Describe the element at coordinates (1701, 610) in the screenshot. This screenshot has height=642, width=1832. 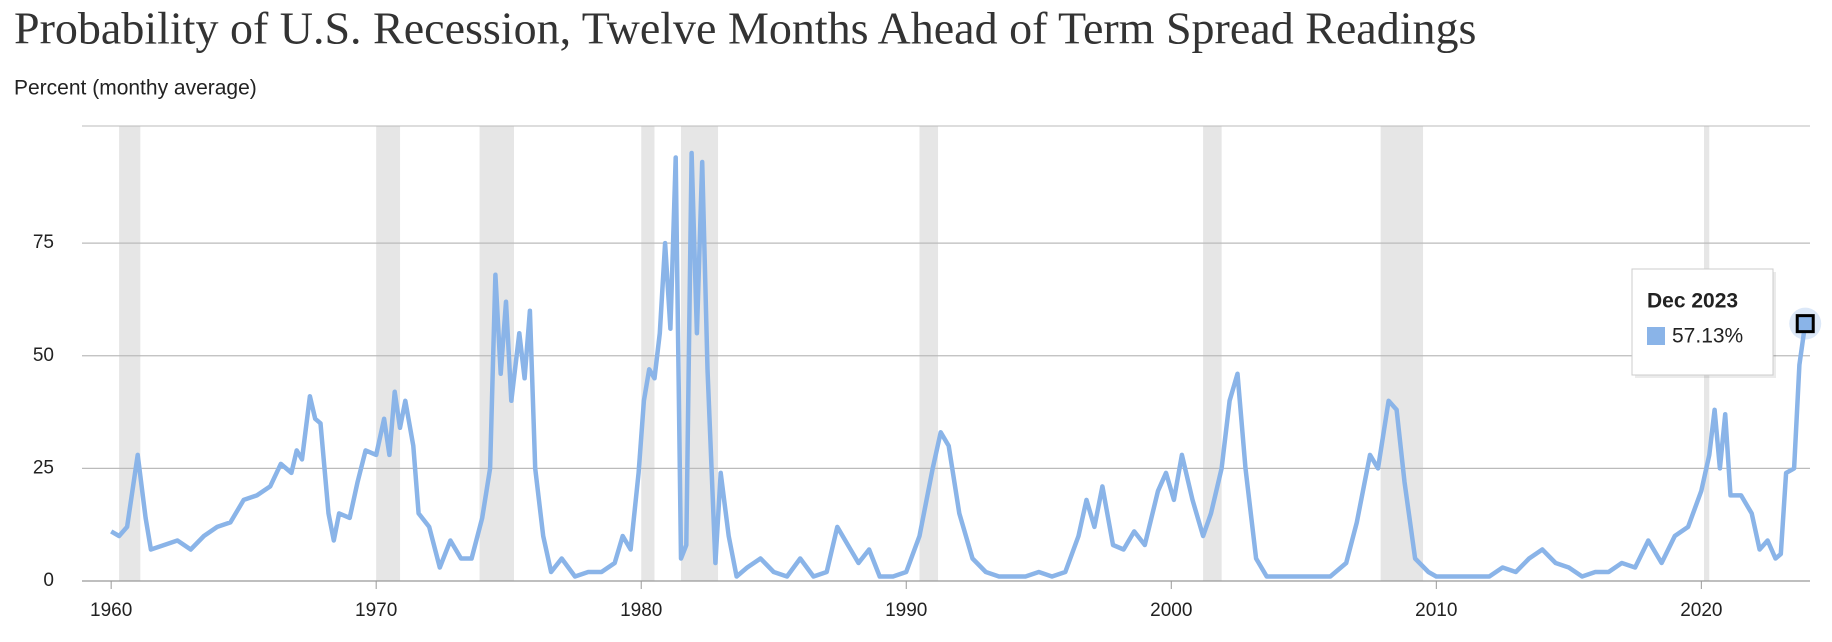
I see `x-tick-label: 2020` at that location.